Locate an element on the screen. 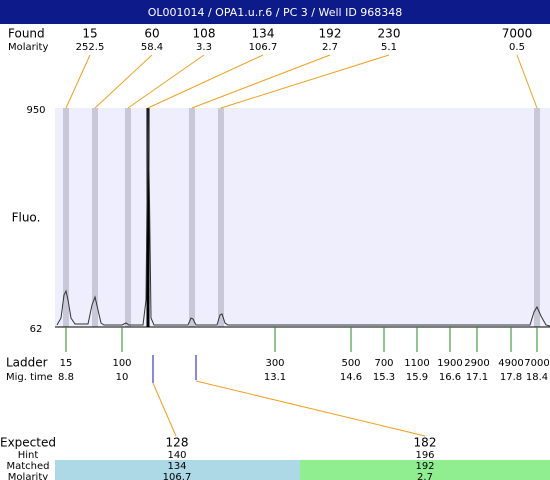  found-size: 192 is located at coordinates (330, 34).